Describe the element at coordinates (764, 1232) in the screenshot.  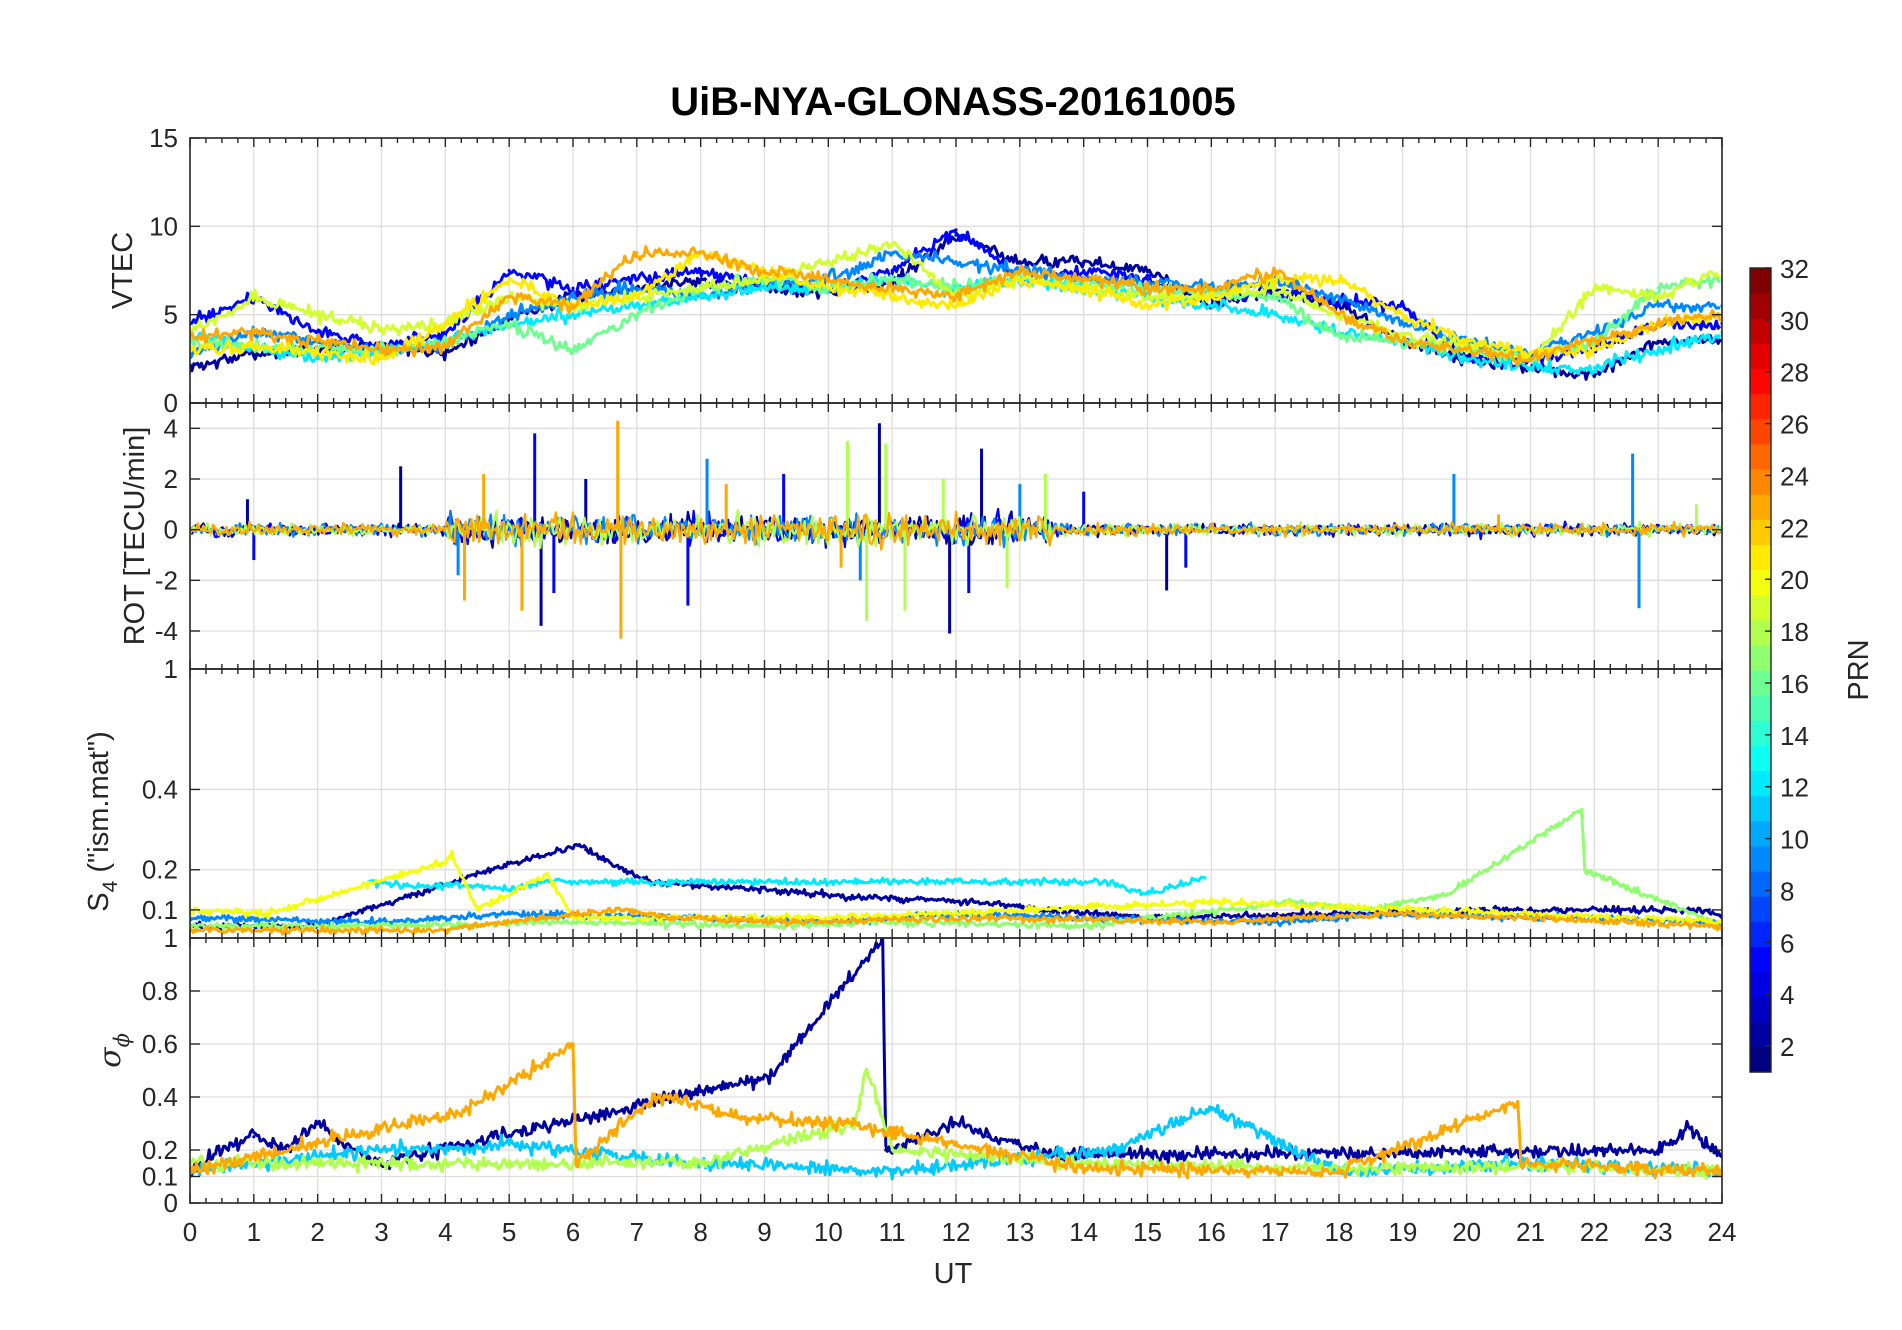
I see `x-tick-label: 9` at that location.